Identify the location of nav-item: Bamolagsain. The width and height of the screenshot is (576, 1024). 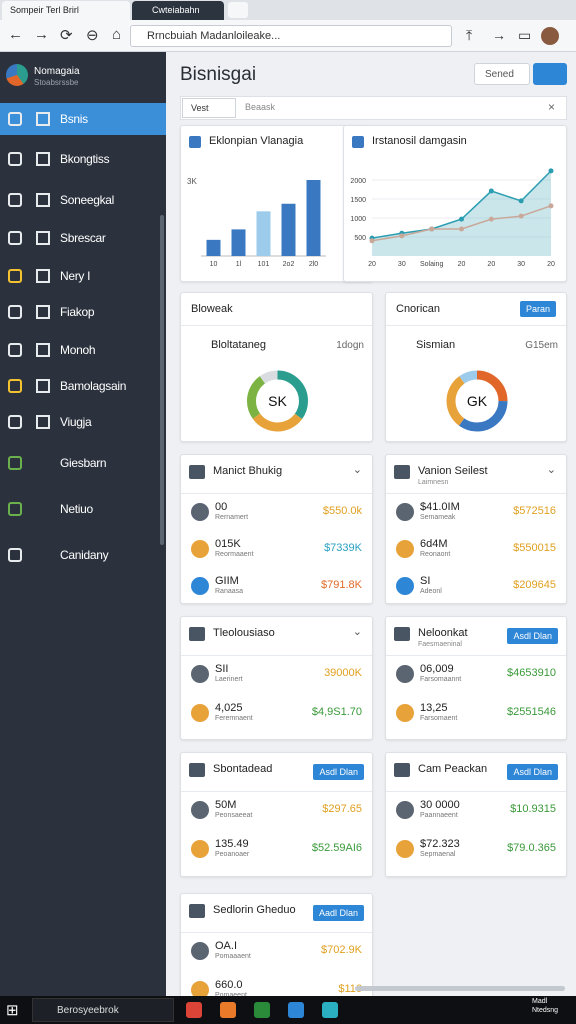
(93, 386).